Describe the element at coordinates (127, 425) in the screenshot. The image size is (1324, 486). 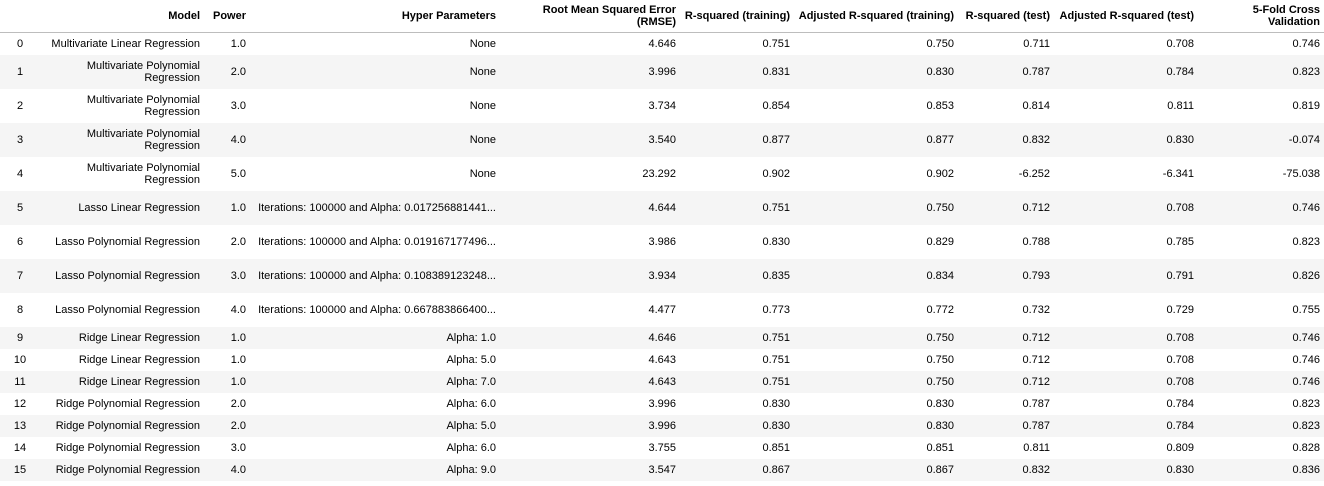
I see `model-cell: Ridge Polynomial Regression` at that location.